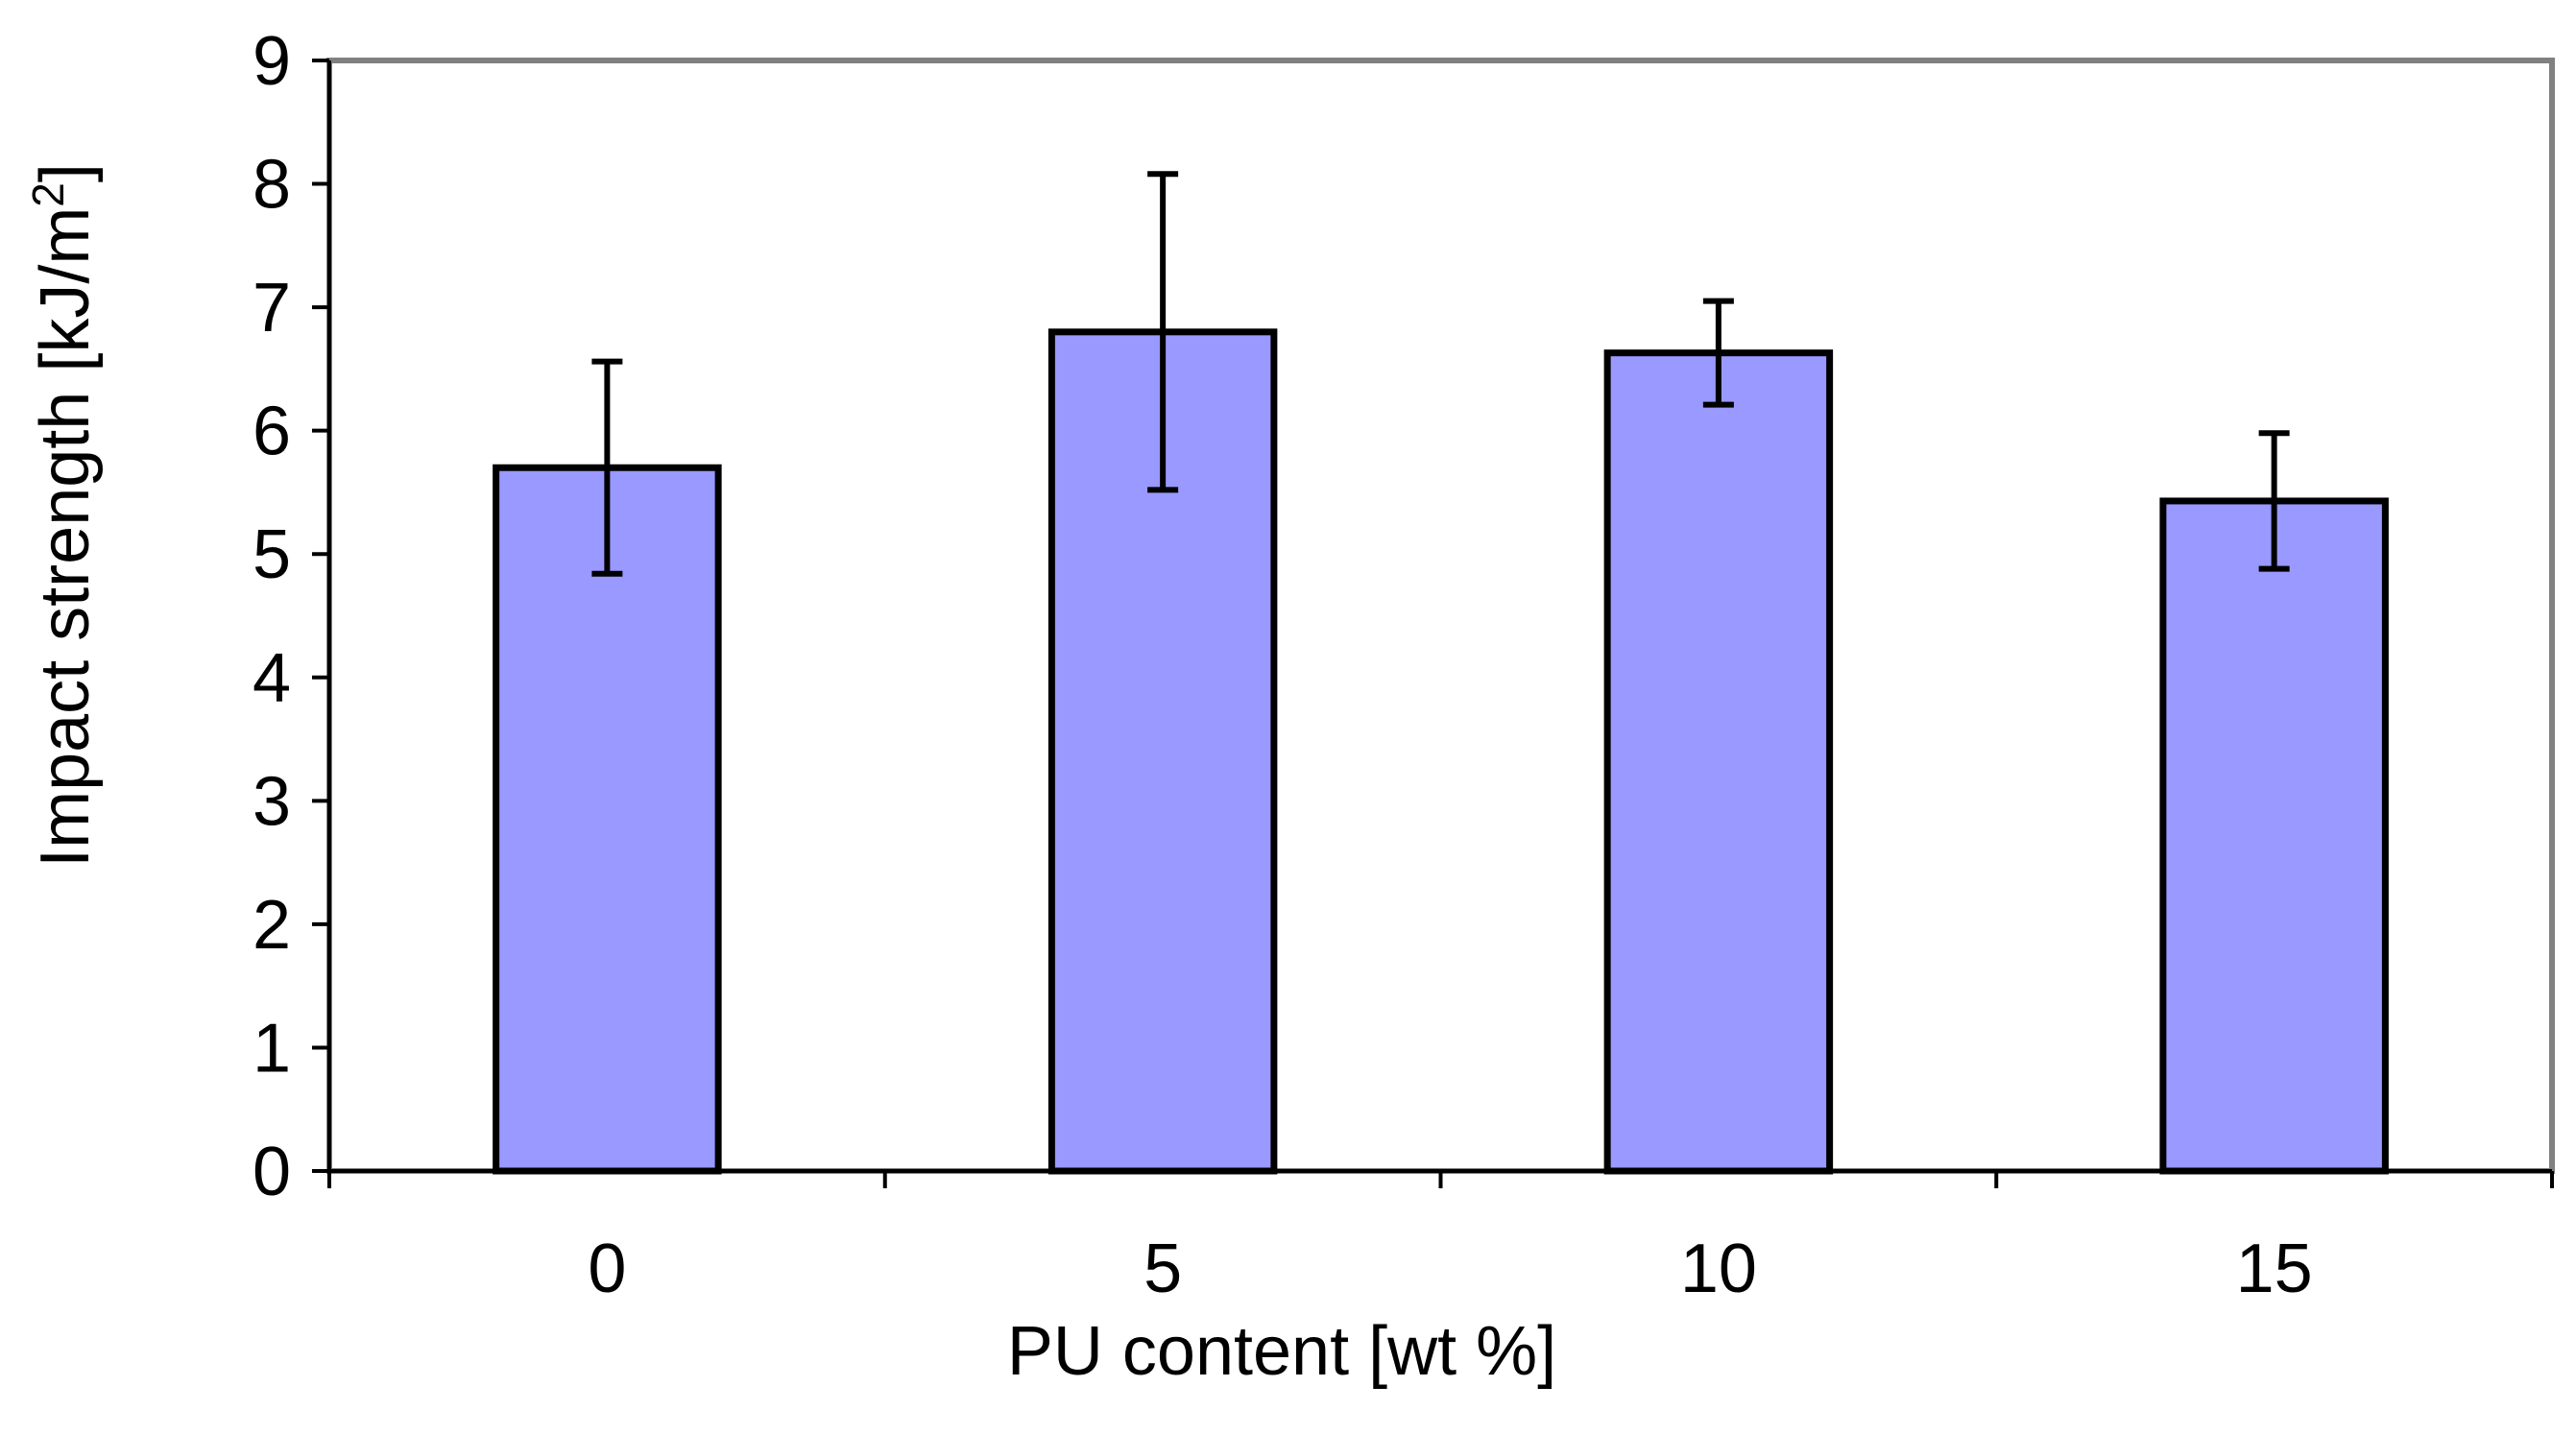 The width and height of the screenshot is (2576, 1434). I want to click on x-tick-label: 15, so click(2274, 1269).